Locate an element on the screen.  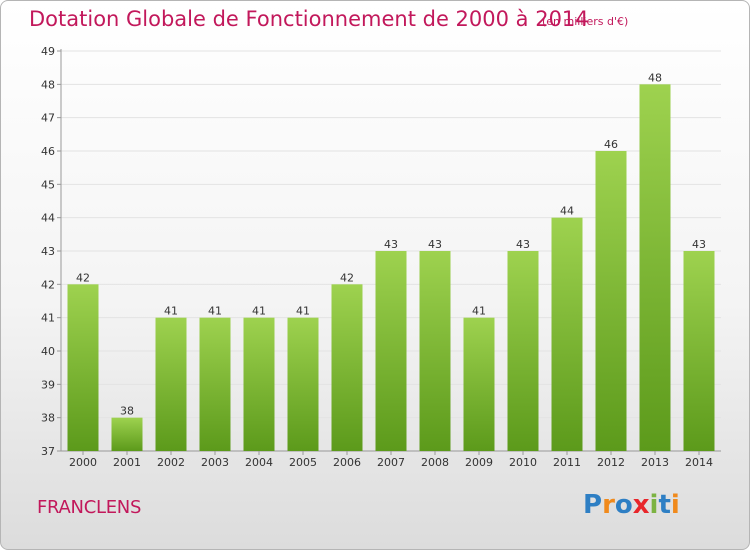
data-label-2004: 41 is located at coordinates (259, 311).